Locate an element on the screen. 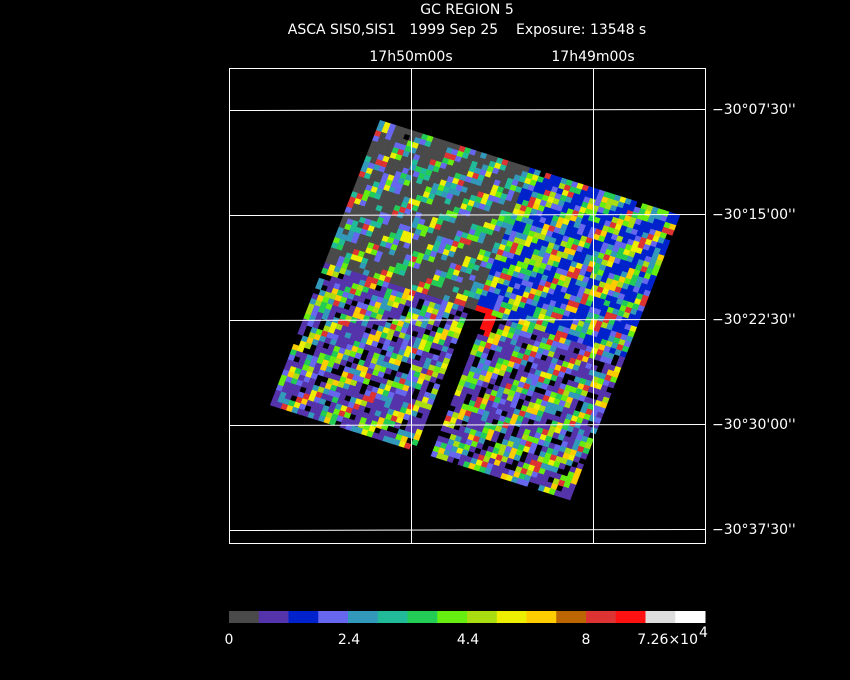  grid-line is located at coordinates (467, 320).